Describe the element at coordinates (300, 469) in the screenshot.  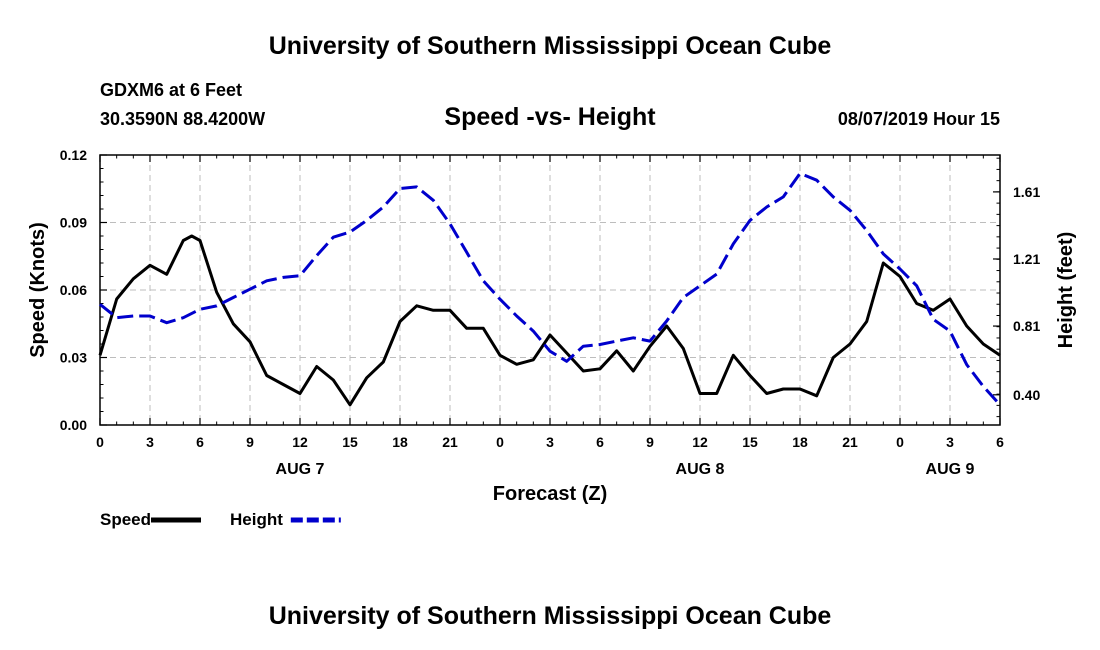
I see `date-label: AUG 7` at that location.